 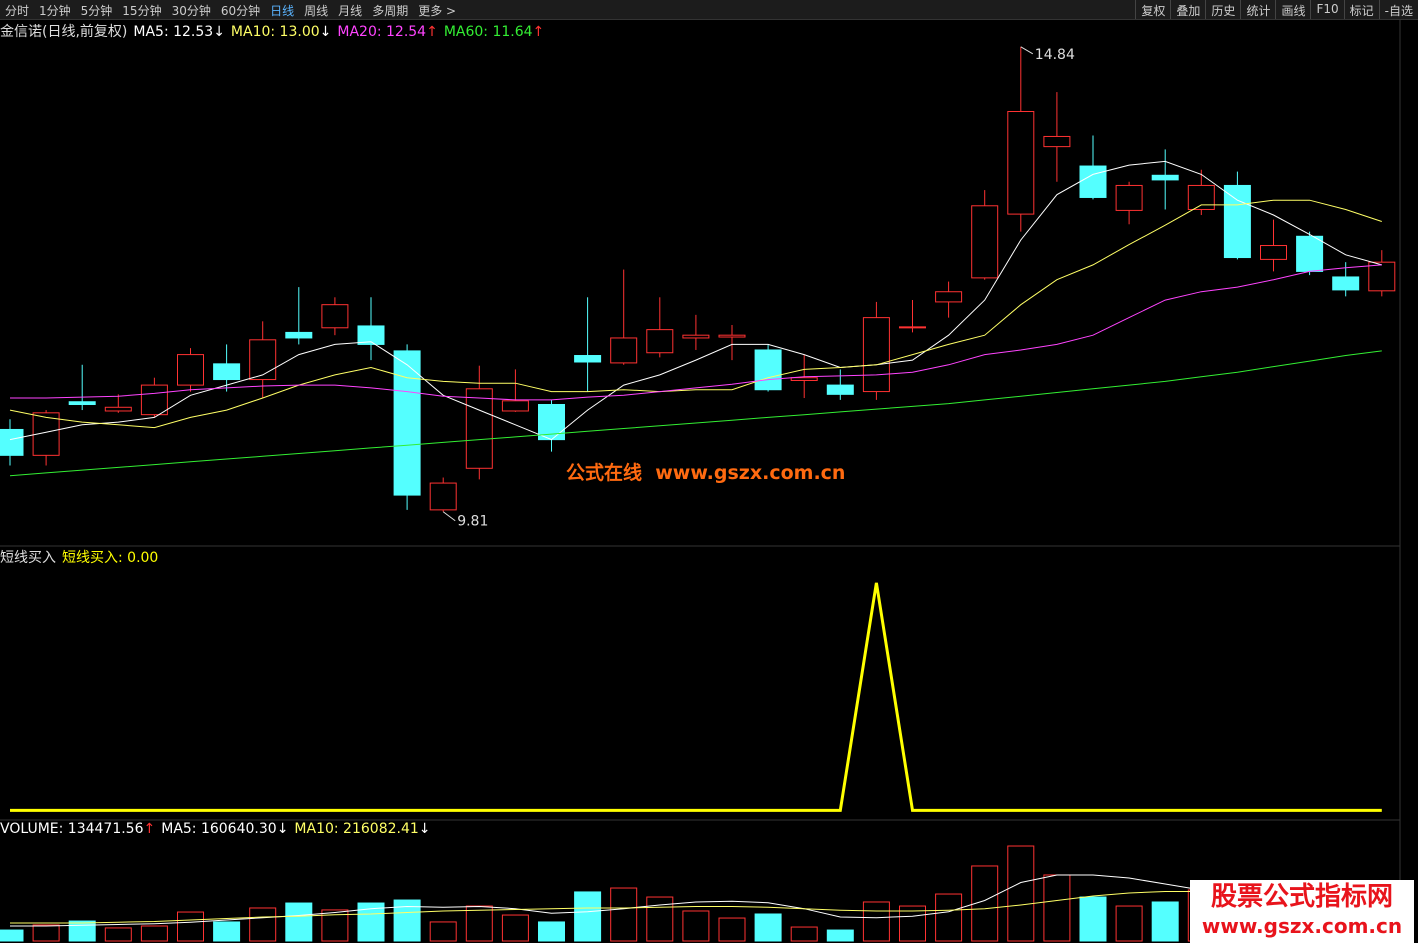 I want to click on chart-title: 金信诺(日线,前复权), so click(x=64, y=32).